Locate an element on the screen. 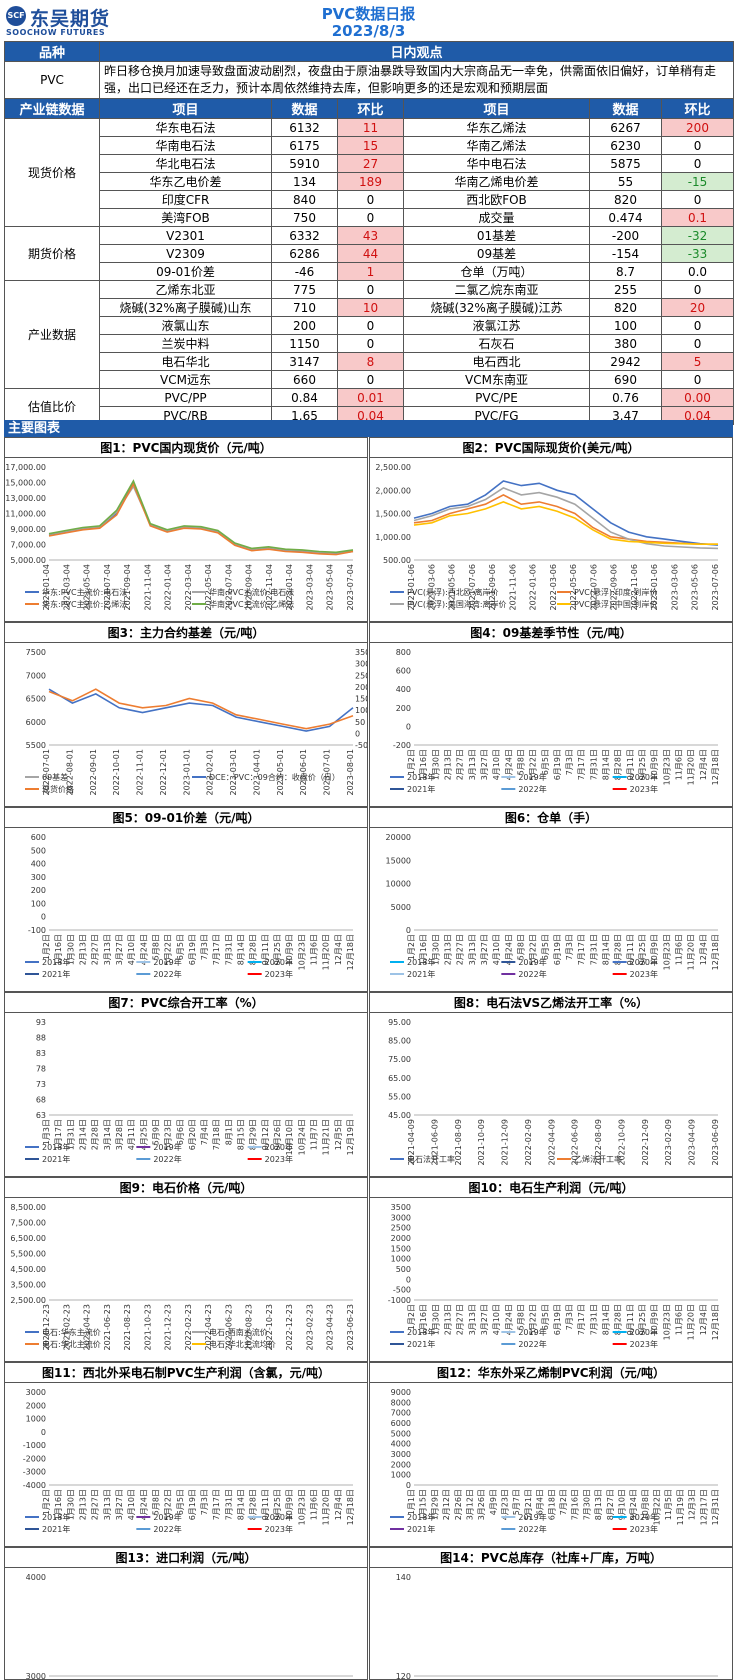 The image size is (737, 1680). y-tick-label: 1000 is located at coordinates (36, 1419).